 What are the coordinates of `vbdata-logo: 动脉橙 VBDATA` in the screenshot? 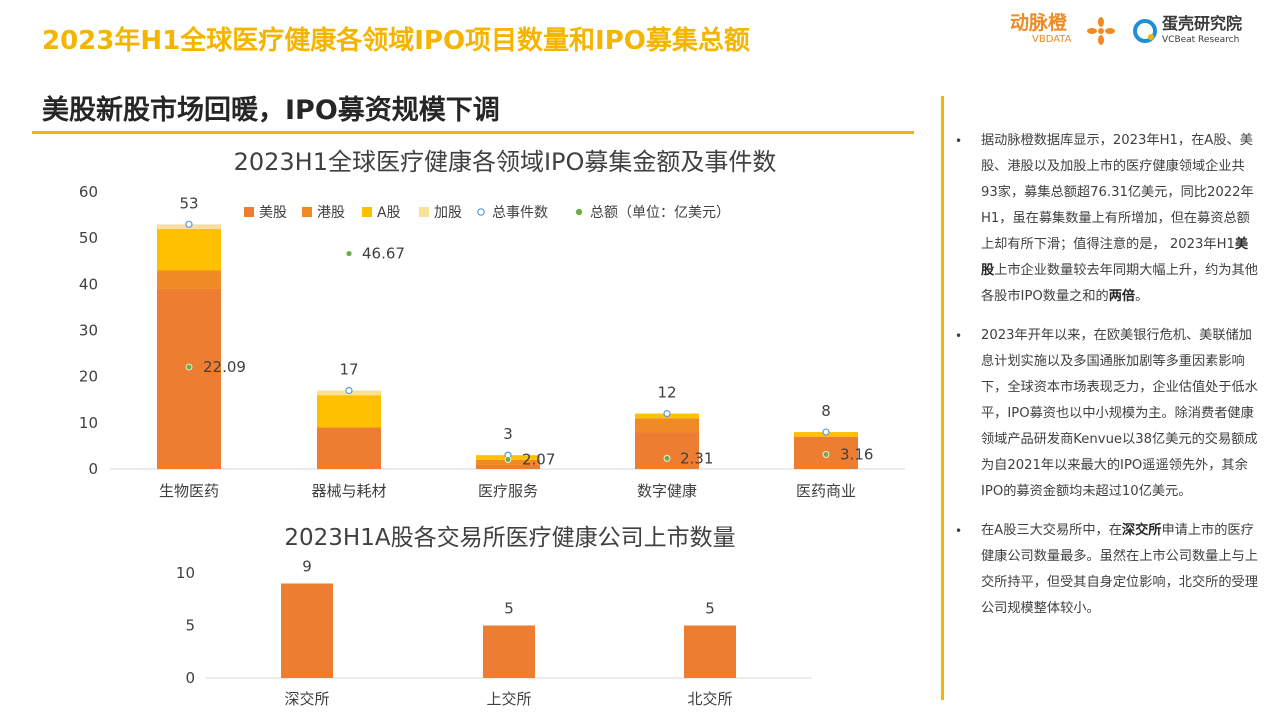 It's located at (1062, 29).